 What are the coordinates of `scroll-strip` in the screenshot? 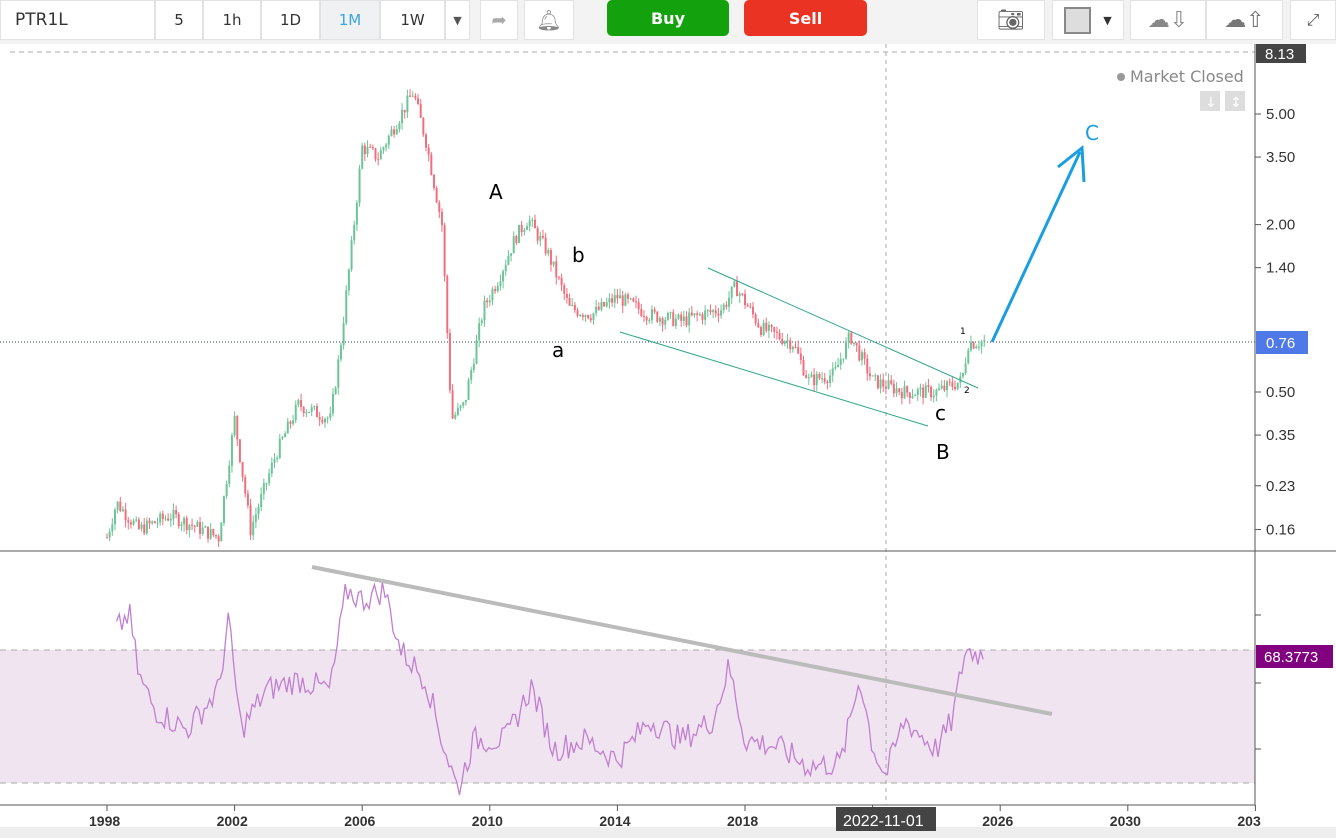 It's located at (668, 832).